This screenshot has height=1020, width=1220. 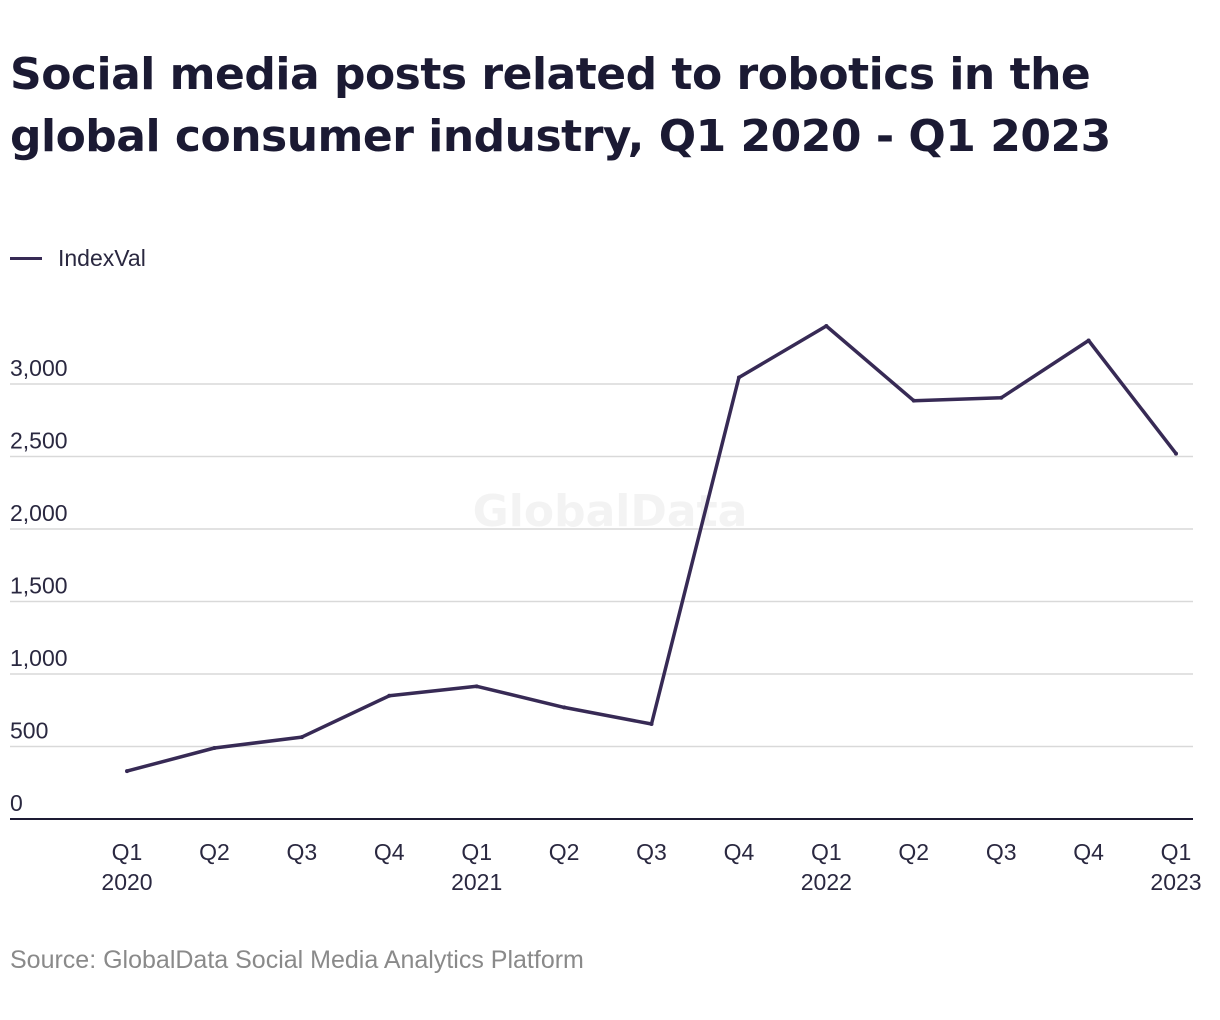 I want to click on y-axis-ticks: 0 500 1,000 1,500 2,000 2,500 3,000, so click(x=39, y=585).